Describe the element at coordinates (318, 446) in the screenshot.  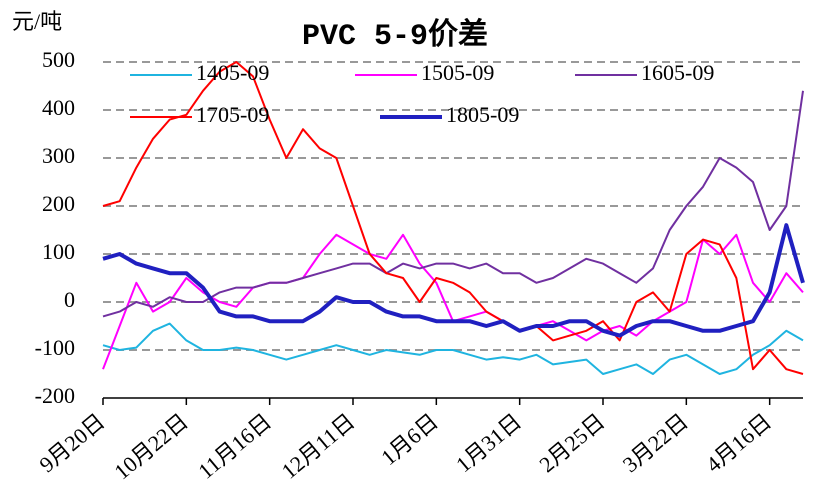
I see `x-tick-label: 12月11日` at that location.